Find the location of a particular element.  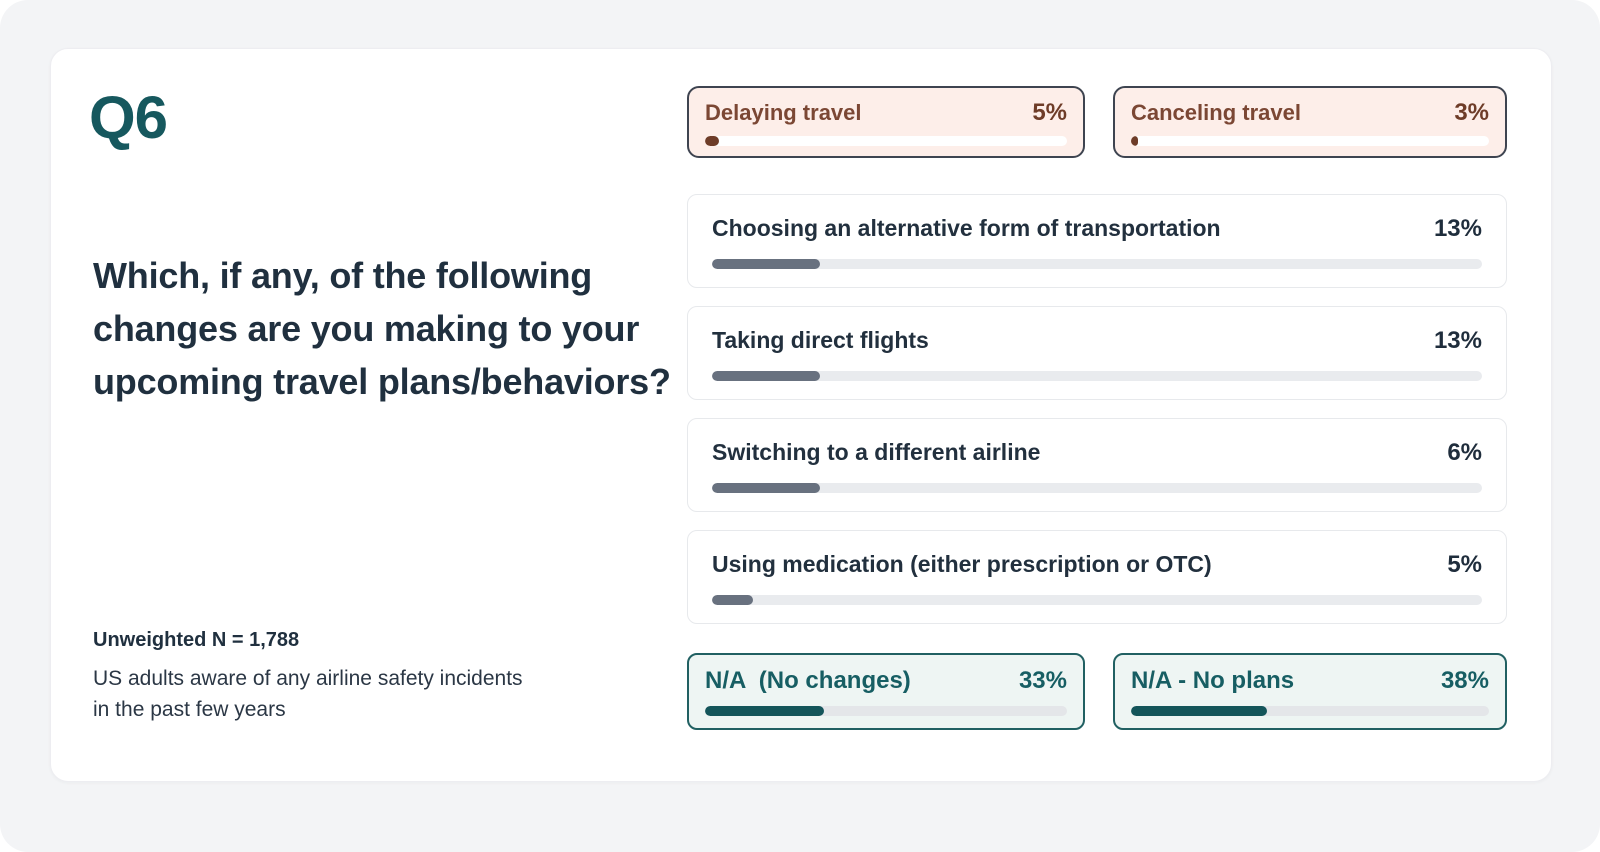

bar-card-direct-flights: Taking direct flights 13% is located at coordinates (1097, 353).